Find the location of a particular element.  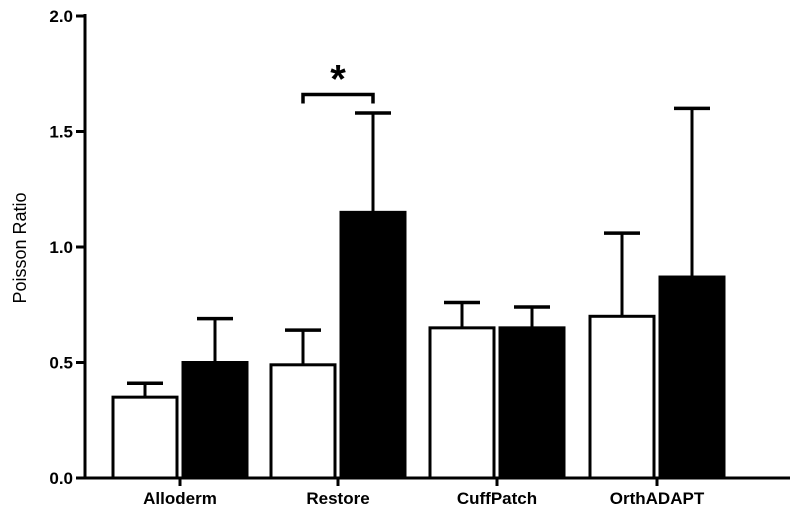

y-tick-label: 2.0 is located at coordinates (61, 16).